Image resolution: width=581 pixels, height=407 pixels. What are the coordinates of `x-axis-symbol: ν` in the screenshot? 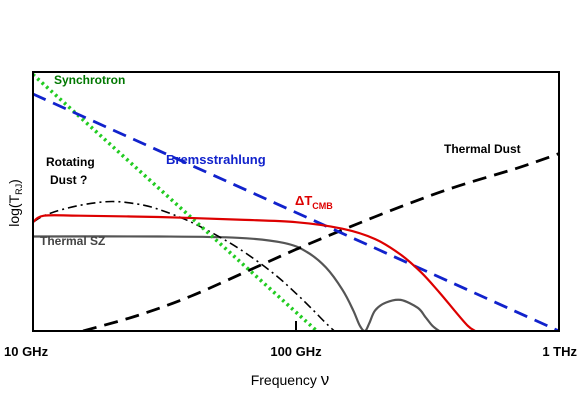 It's located at (325, 379).